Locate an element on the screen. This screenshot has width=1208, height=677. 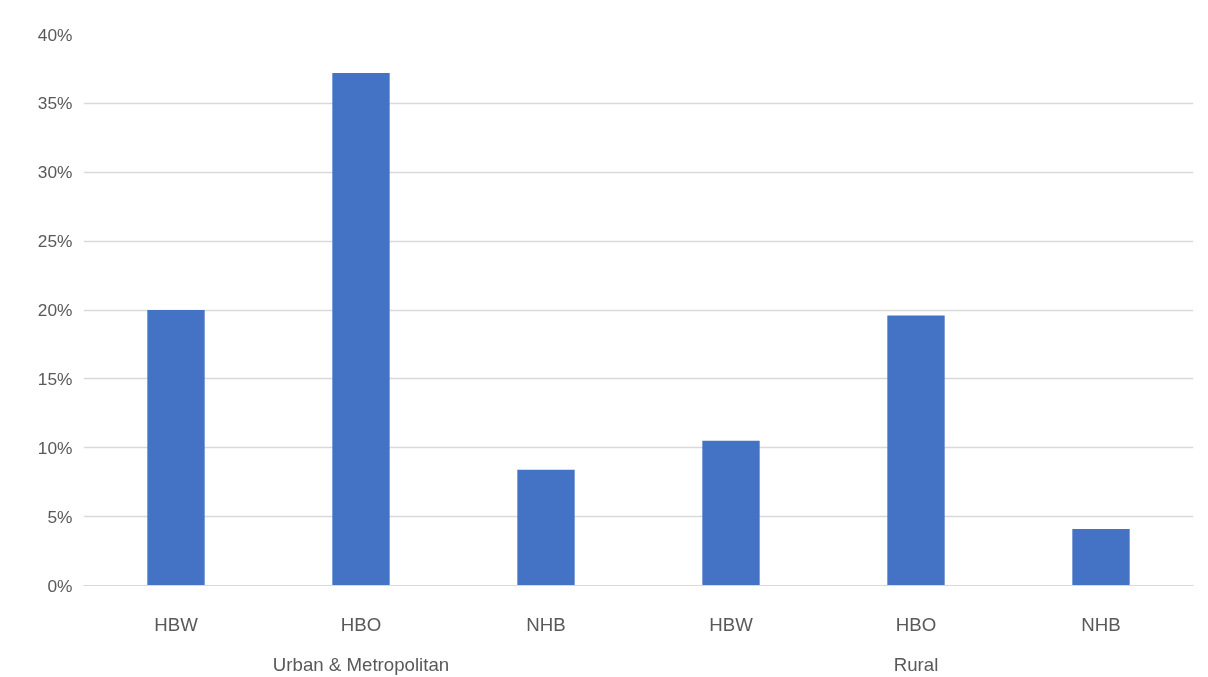
text: Rural is located at coordinates (916, 664).